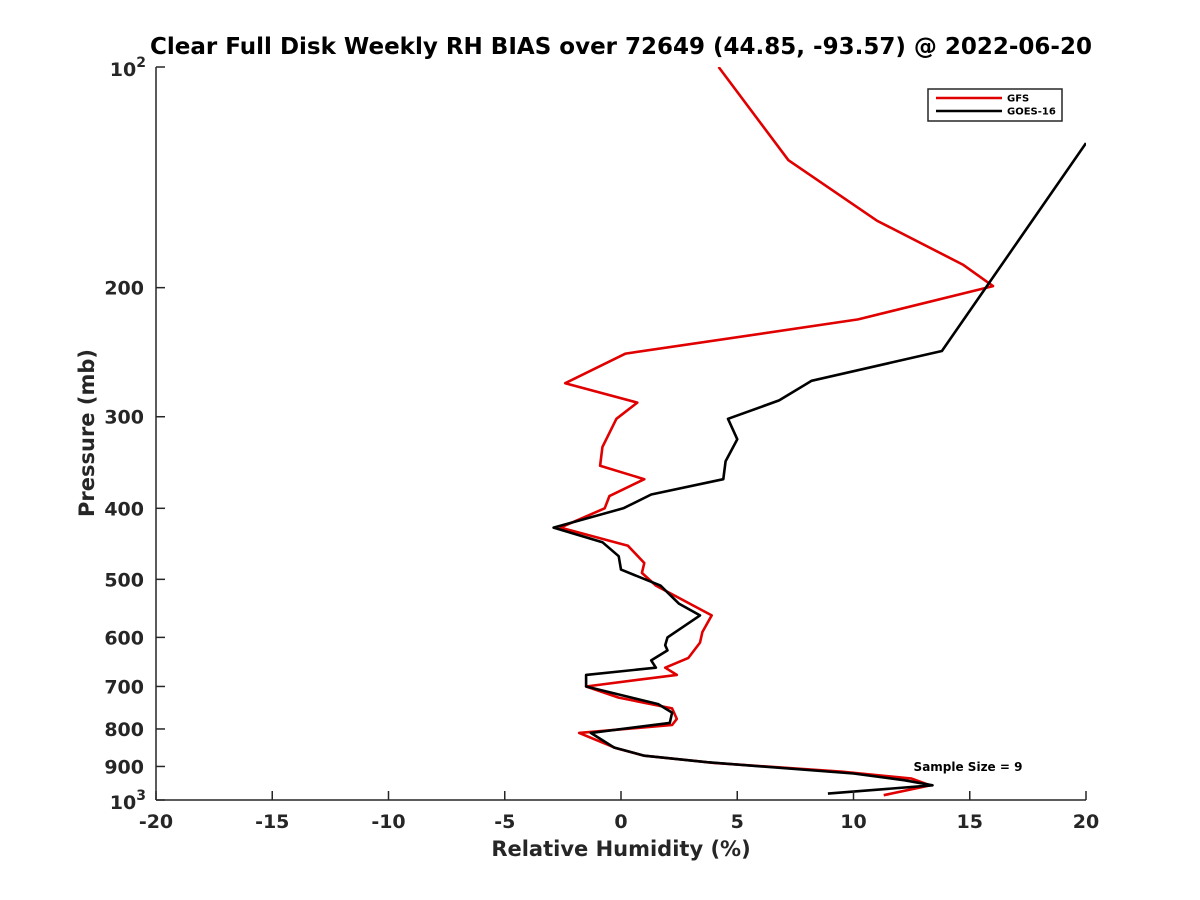 Image resolution: width=1200 pixels, height=900 pixels. What do you see at coordinates (124, 730) in the screenshot?
I see `y-tick-label: 800` at bounding box center [124, 730].